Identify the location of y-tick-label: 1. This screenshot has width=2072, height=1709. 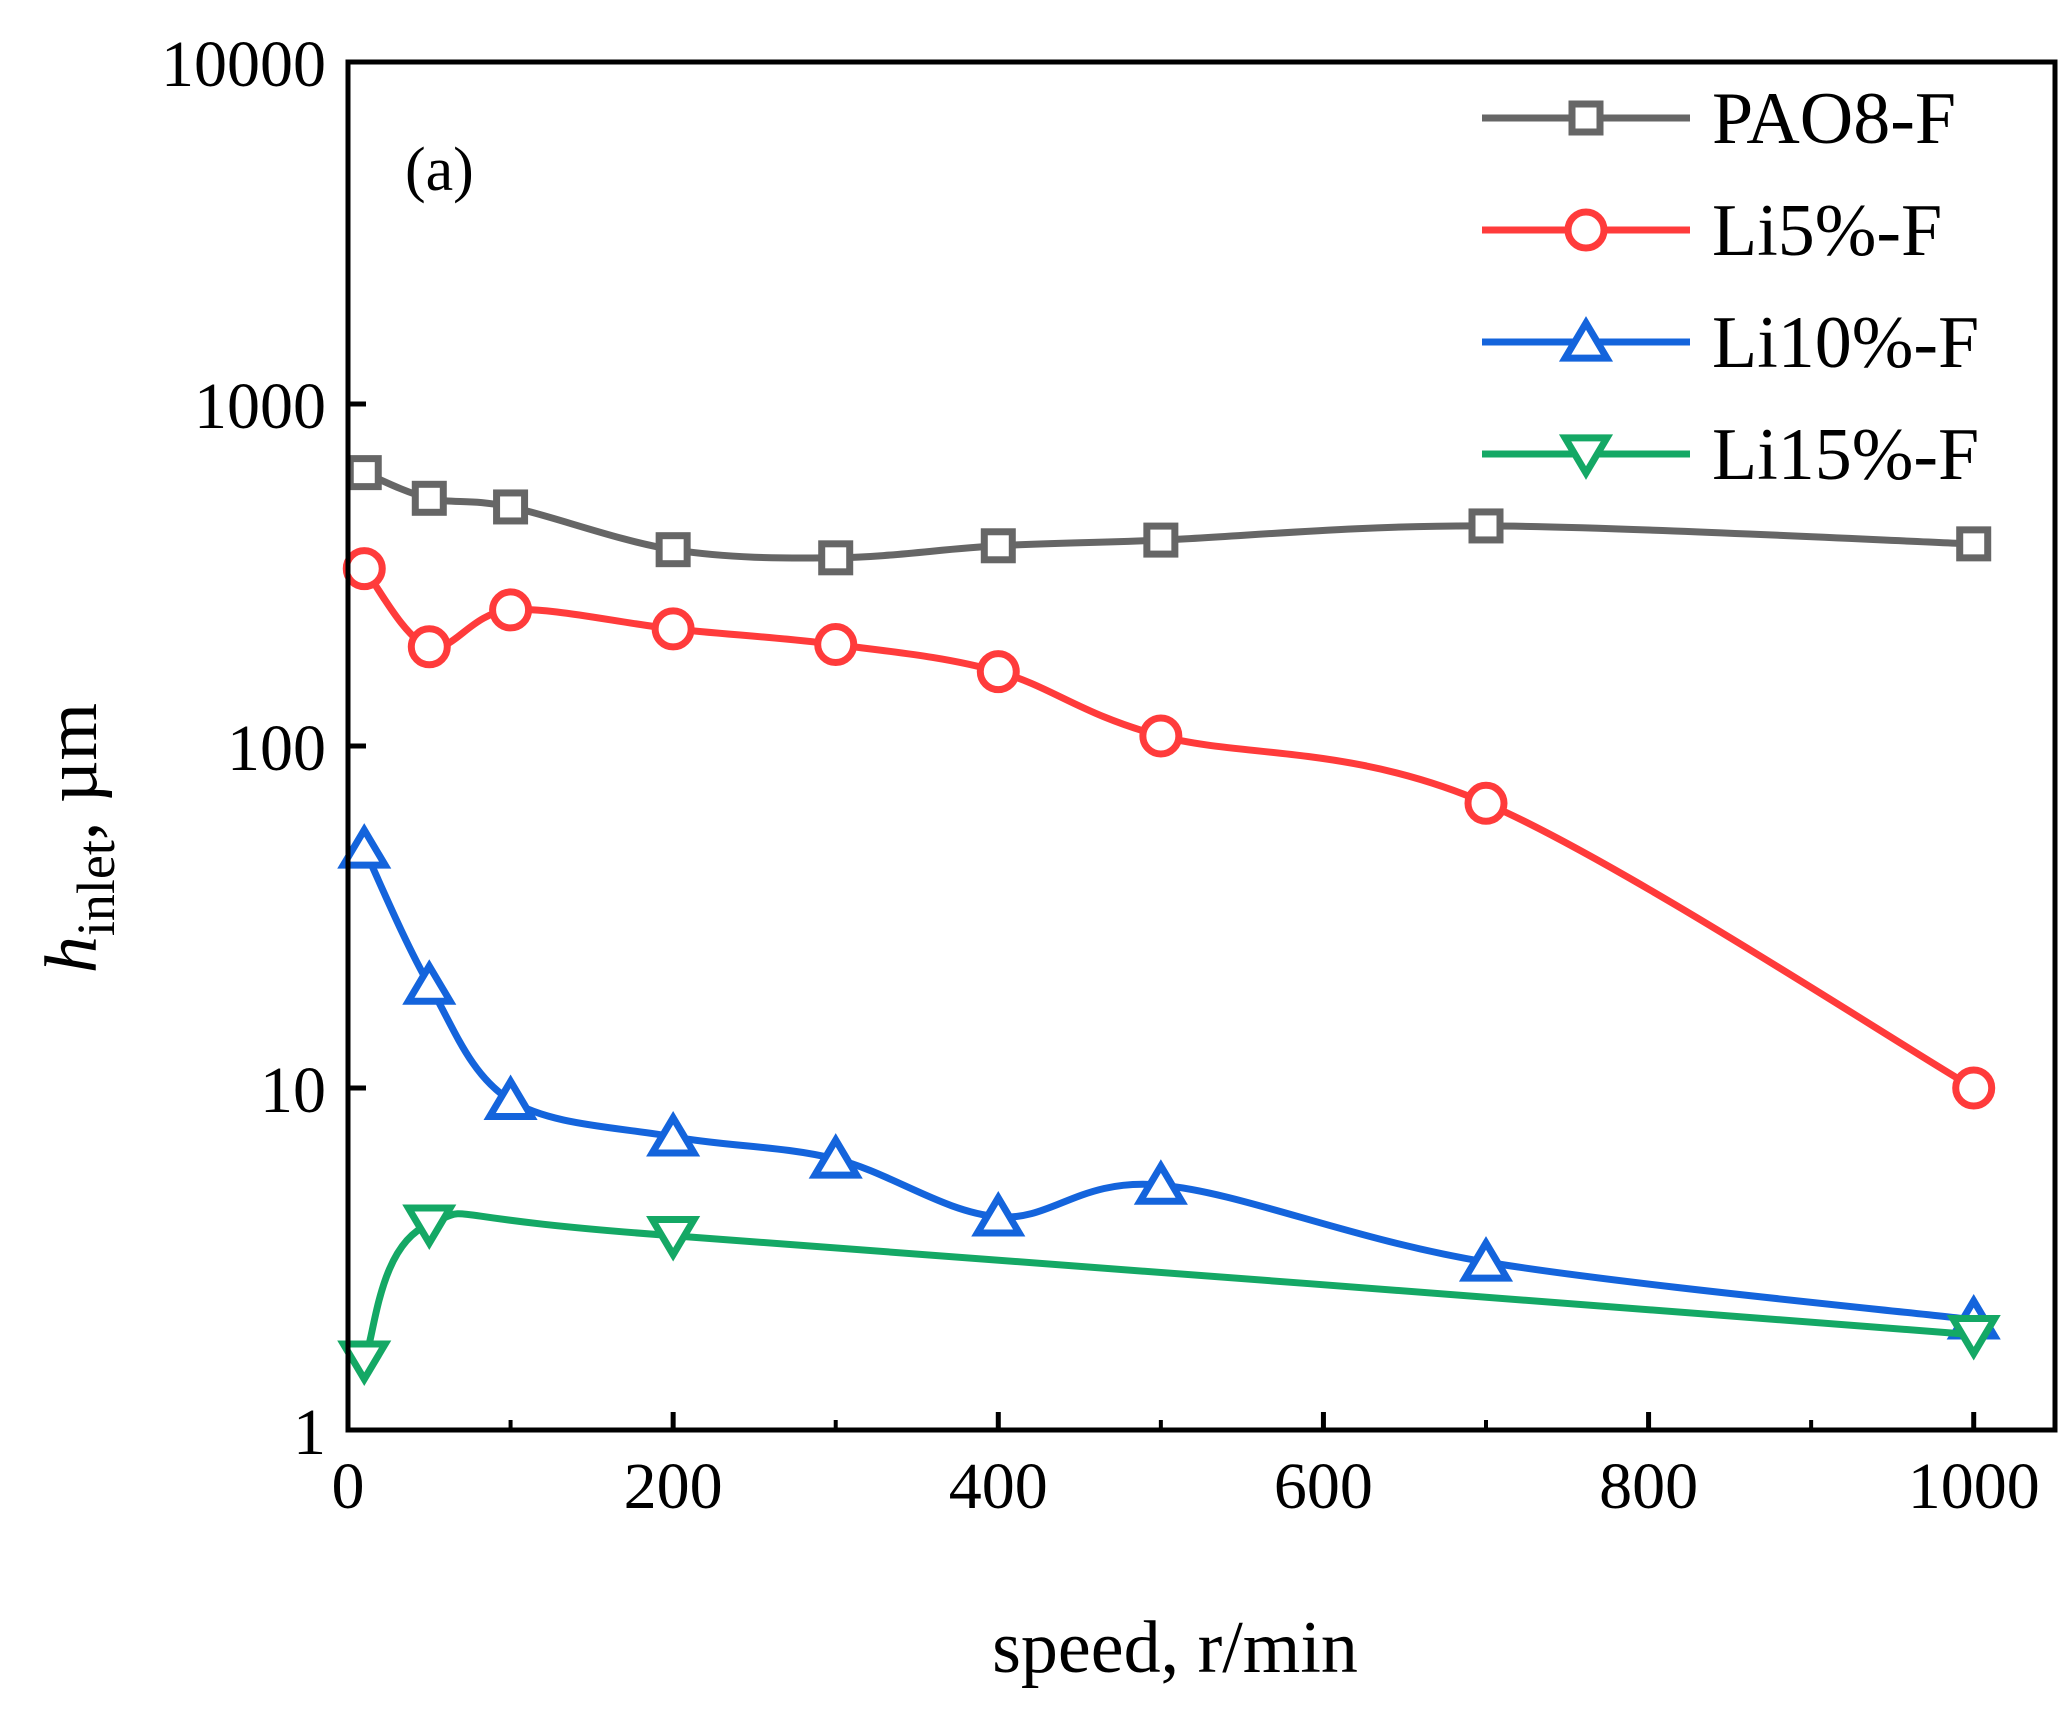
(309, 1432).